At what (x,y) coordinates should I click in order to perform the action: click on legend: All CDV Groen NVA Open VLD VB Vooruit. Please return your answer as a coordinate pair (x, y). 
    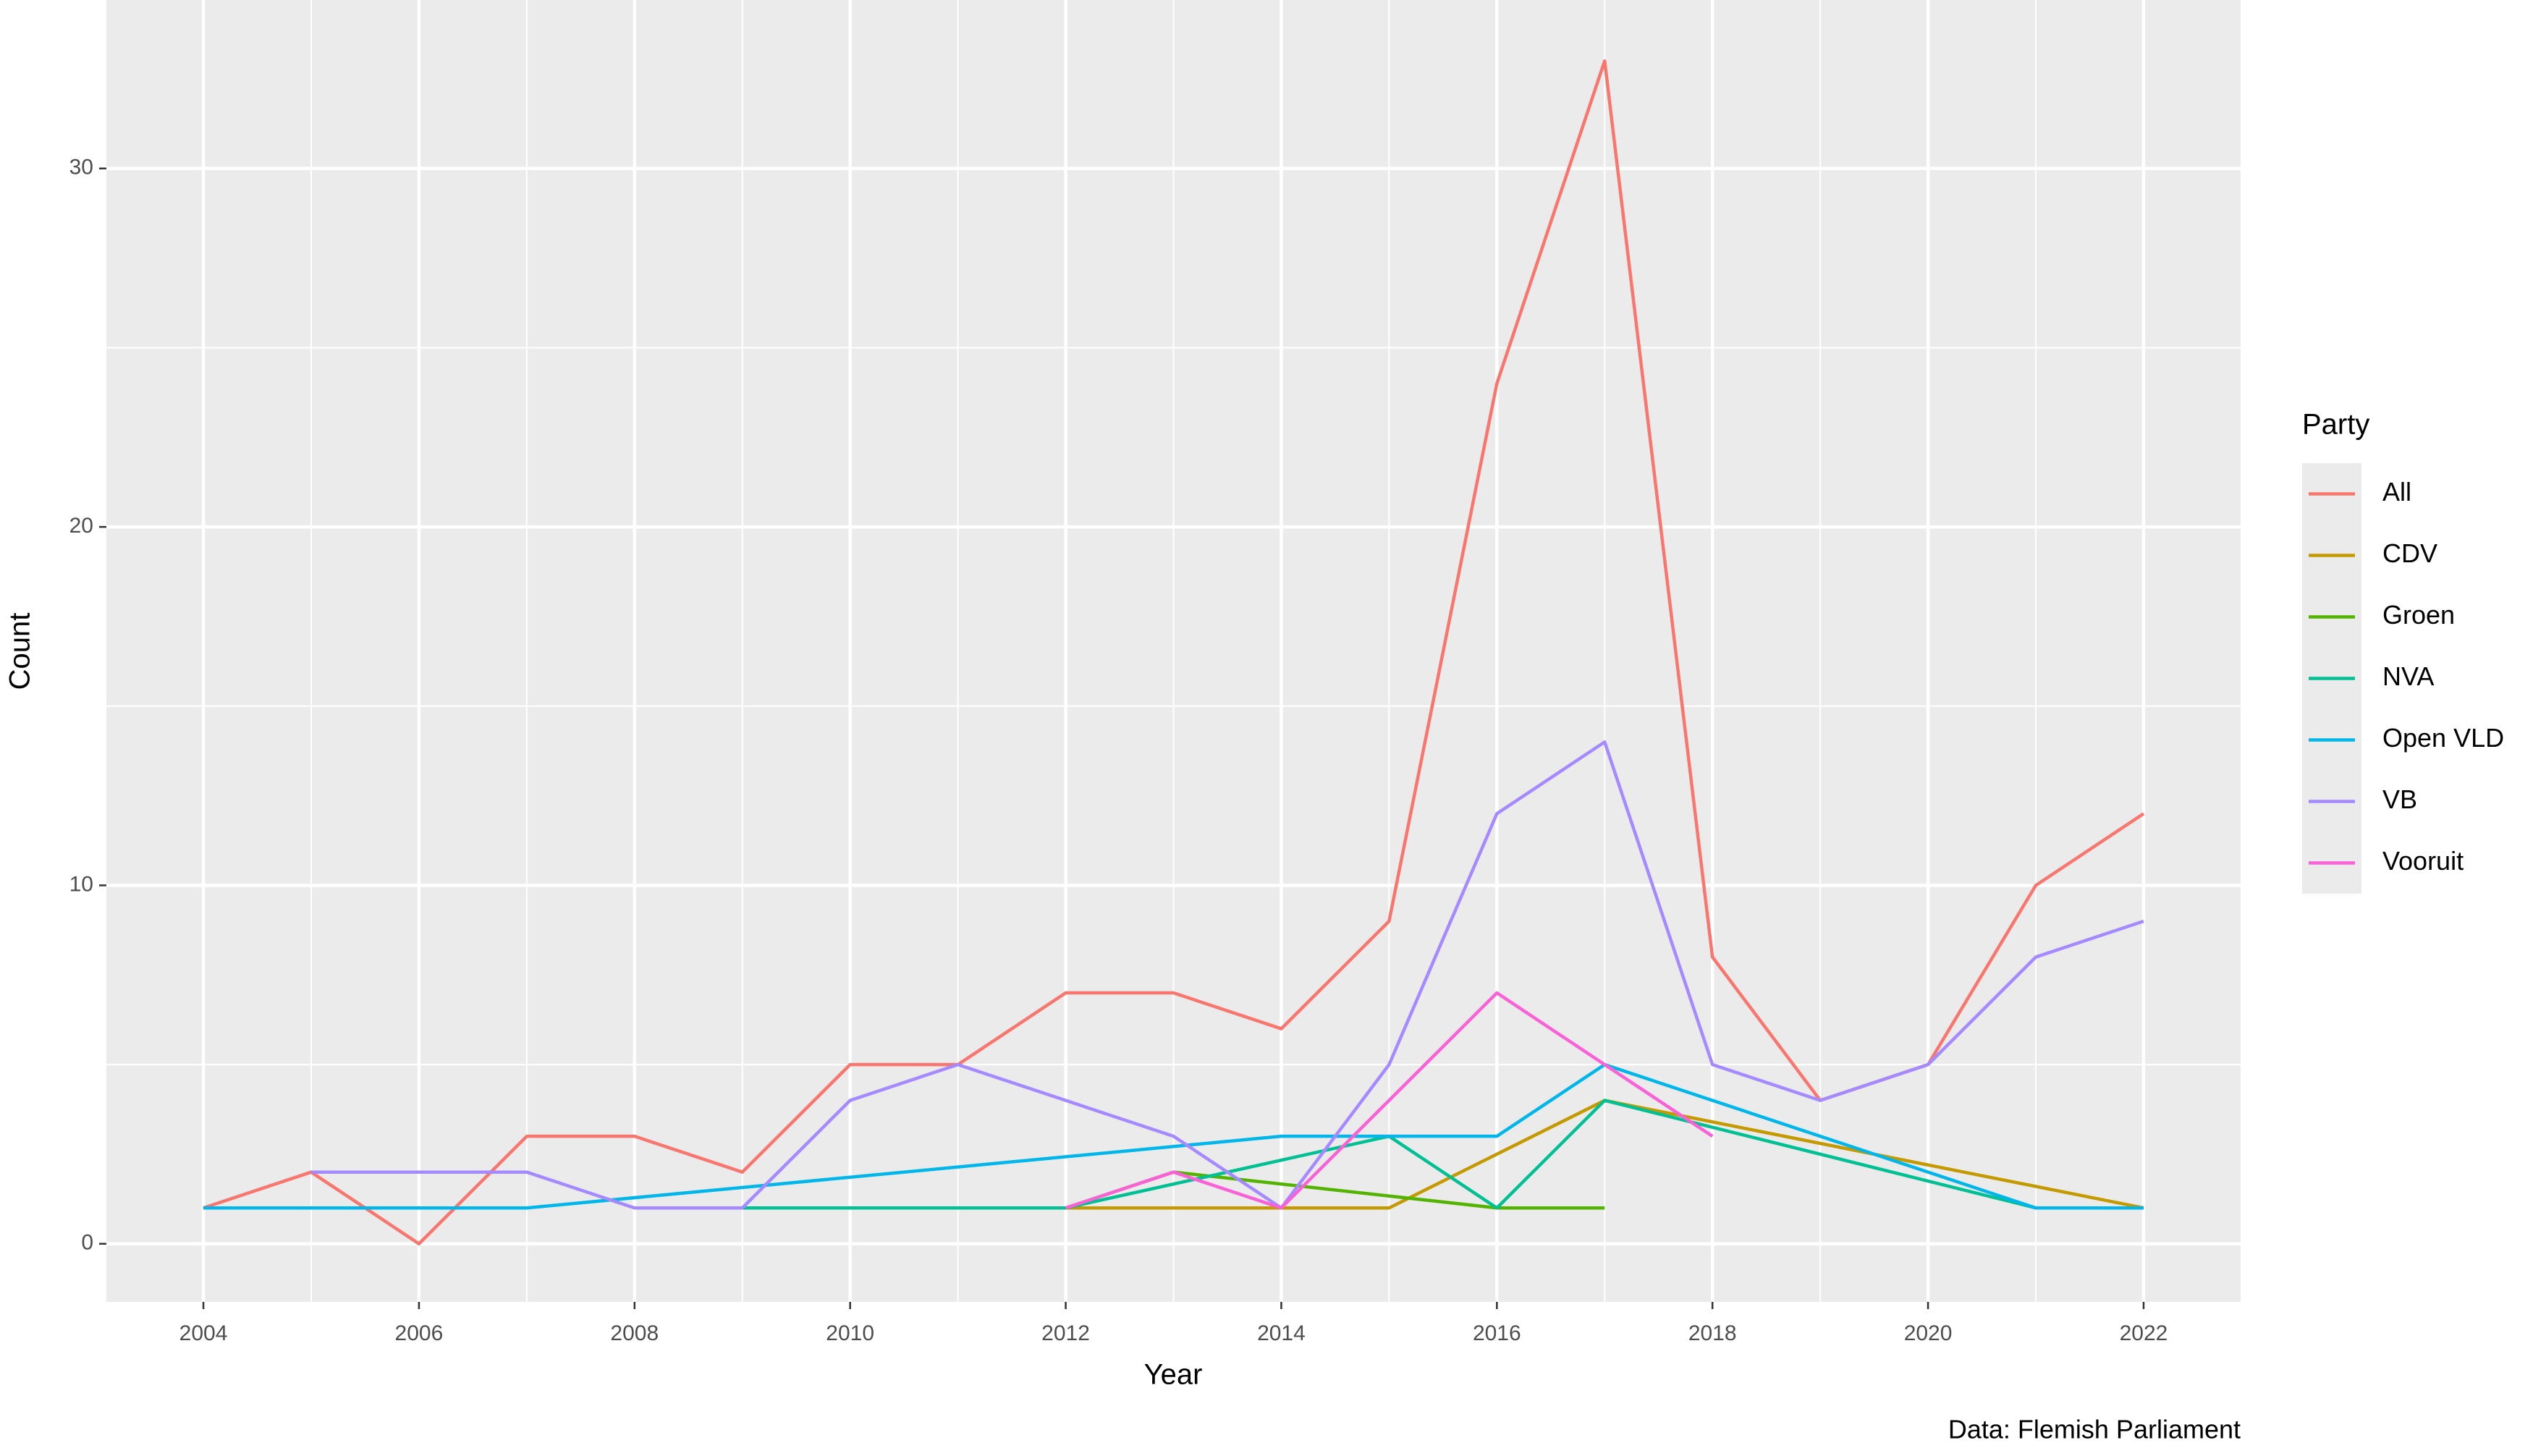
    Looking at the image, I should click on (2403, 678).